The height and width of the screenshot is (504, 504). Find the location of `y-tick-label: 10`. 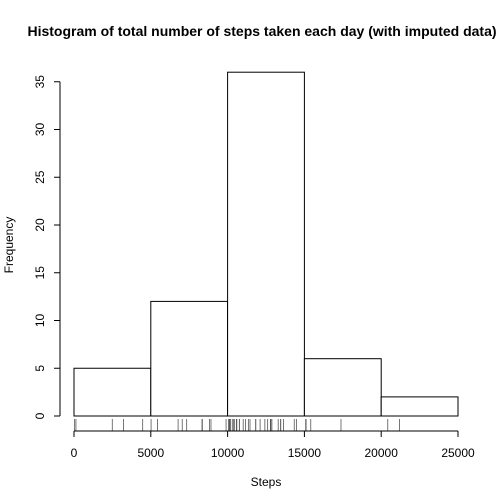

y-tick-label: 10 is located at coordinates (40, 321).